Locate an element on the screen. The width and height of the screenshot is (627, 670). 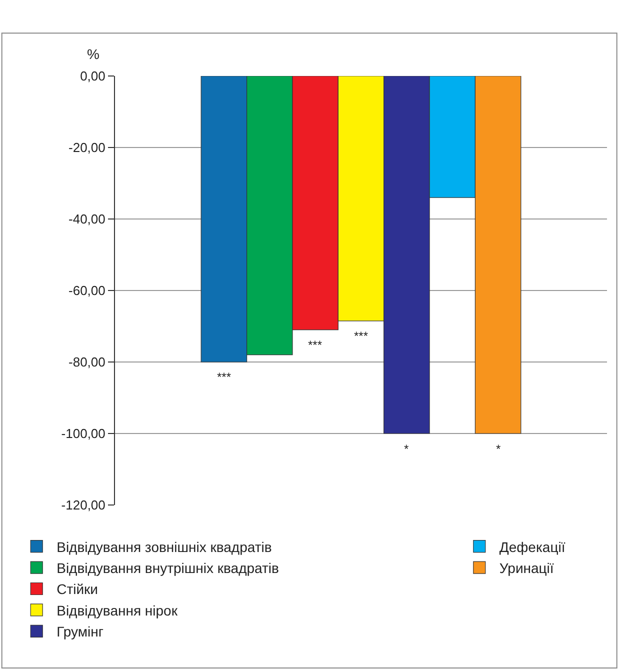
y-tick-label: -60,00 is located at coordinates (87, 290).